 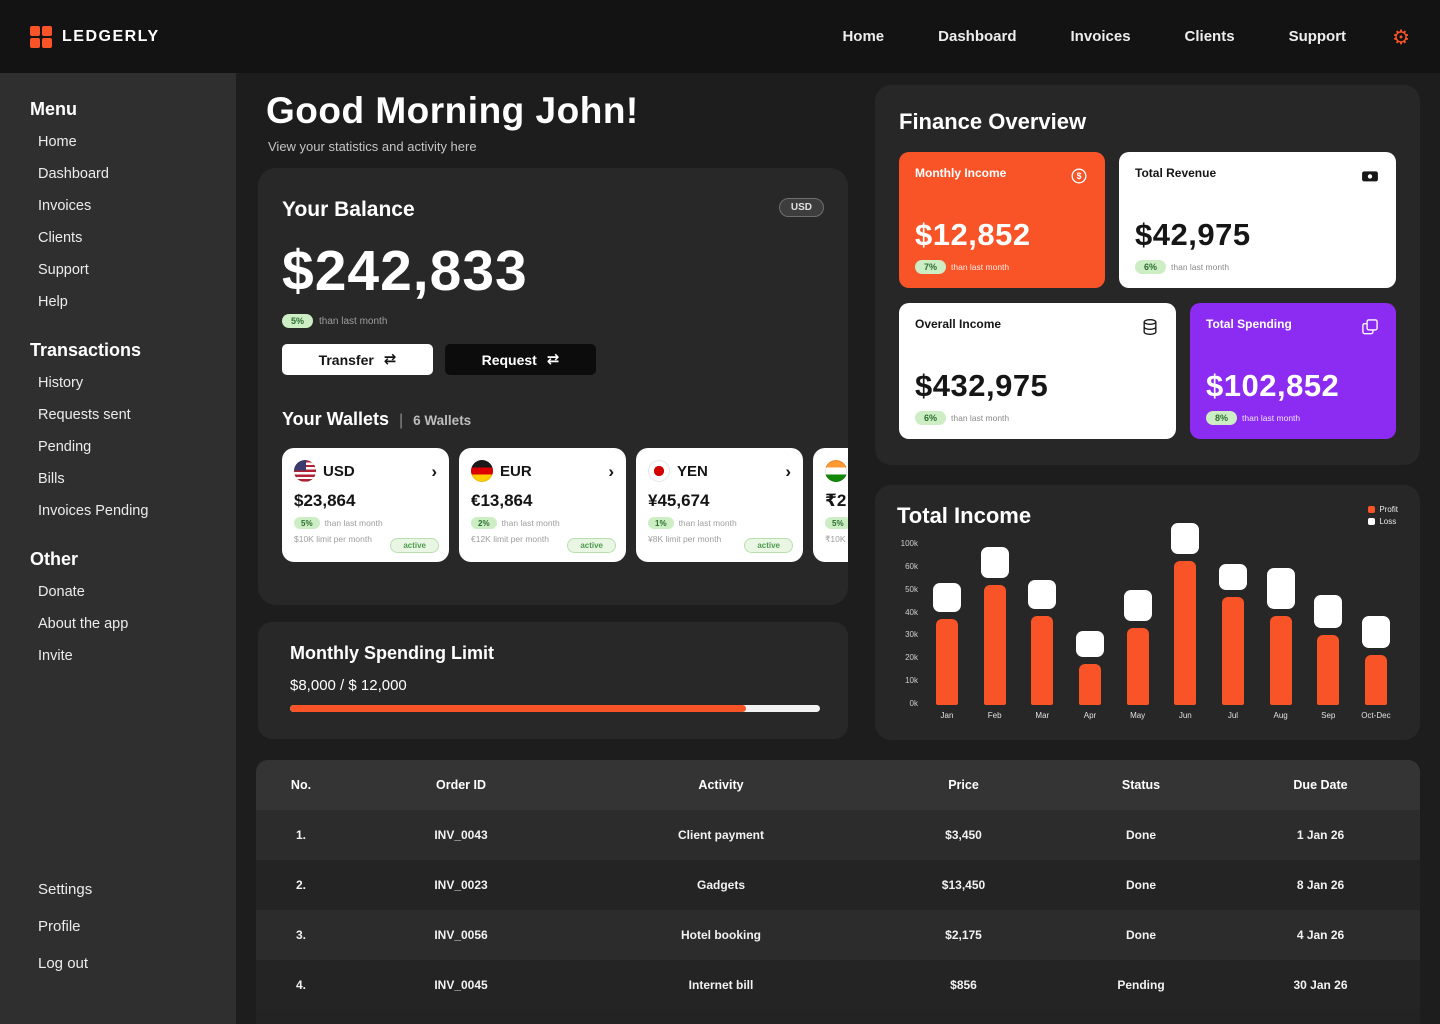 What do you see at coordinates (61, 592) in the screenshot?
I see `sidebar-item-donate: Donate` at bounding box center [61, 592].